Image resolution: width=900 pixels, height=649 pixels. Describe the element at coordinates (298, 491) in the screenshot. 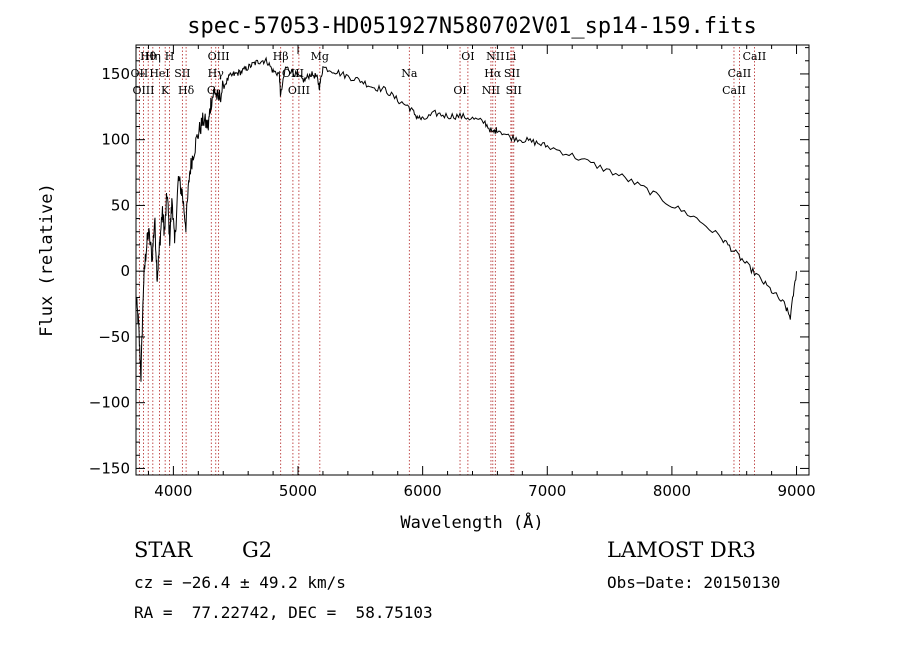

I see `x-tick-label: 5000` at that location.